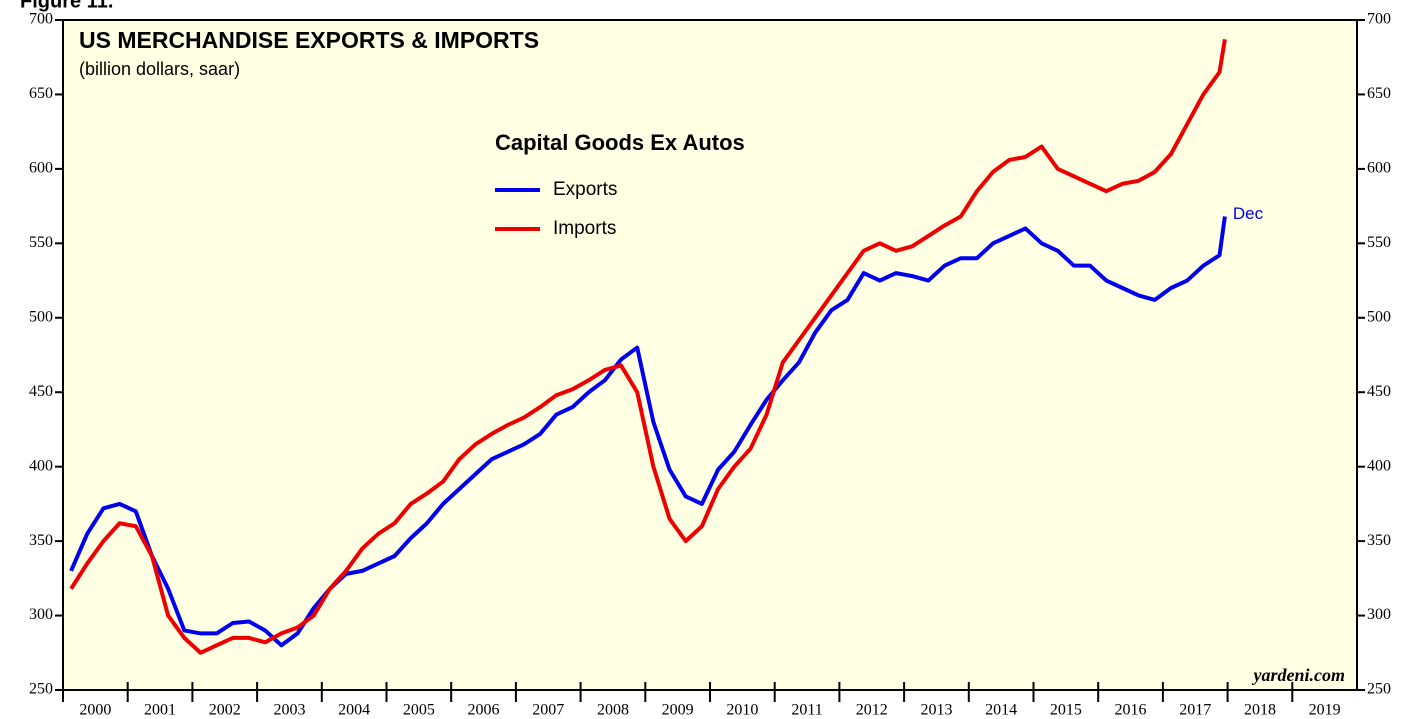  I want to click on x-tick-label: 2011, so click(806, 710).